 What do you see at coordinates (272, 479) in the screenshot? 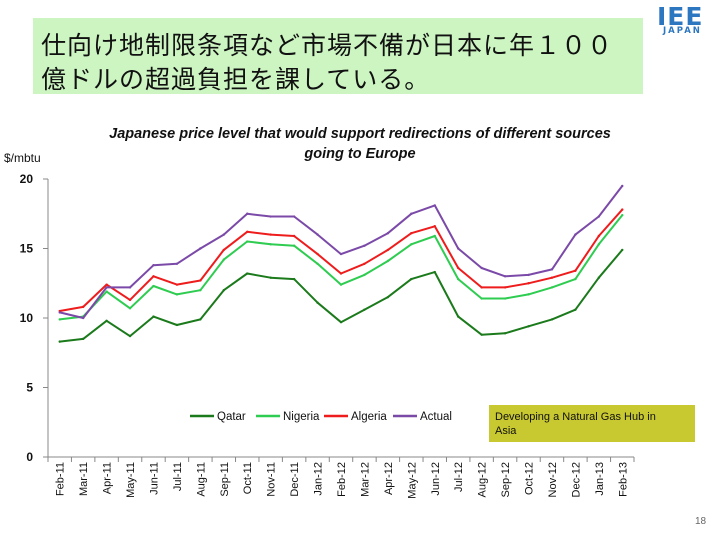
I see `x-tick-label: Nov-11` at bounding box center [272, 479].